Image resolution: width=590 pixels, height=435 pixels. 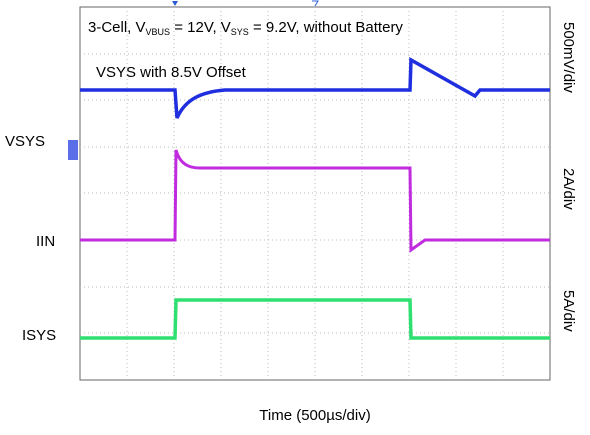 I want to click on channel-scale: 2A/div, so click(x=568, y=189).